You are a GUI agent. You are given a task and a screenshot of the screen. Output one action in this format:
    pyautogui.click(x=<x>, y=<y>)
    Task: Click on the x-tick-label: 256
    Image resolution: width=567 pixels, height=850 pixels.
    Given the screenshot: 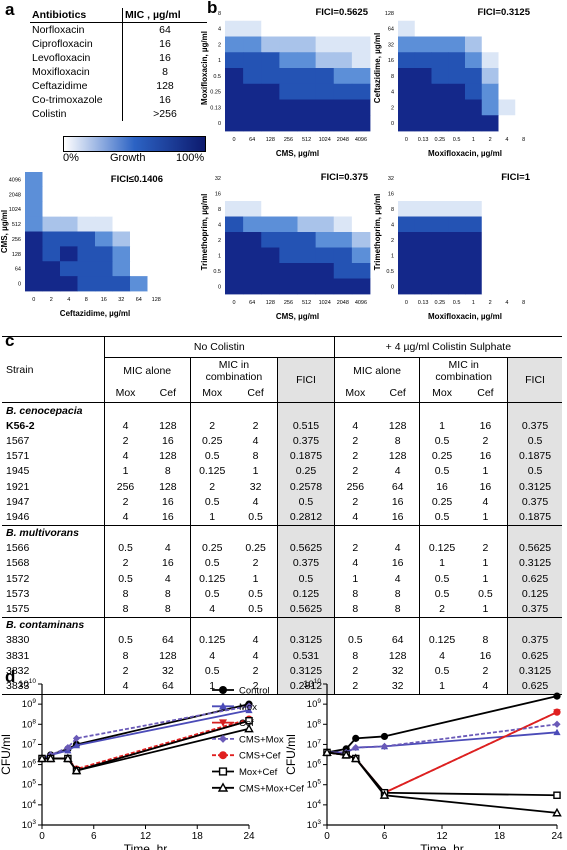 What is the action you would take?
    pyautogui.click(x=288, y=303)
    